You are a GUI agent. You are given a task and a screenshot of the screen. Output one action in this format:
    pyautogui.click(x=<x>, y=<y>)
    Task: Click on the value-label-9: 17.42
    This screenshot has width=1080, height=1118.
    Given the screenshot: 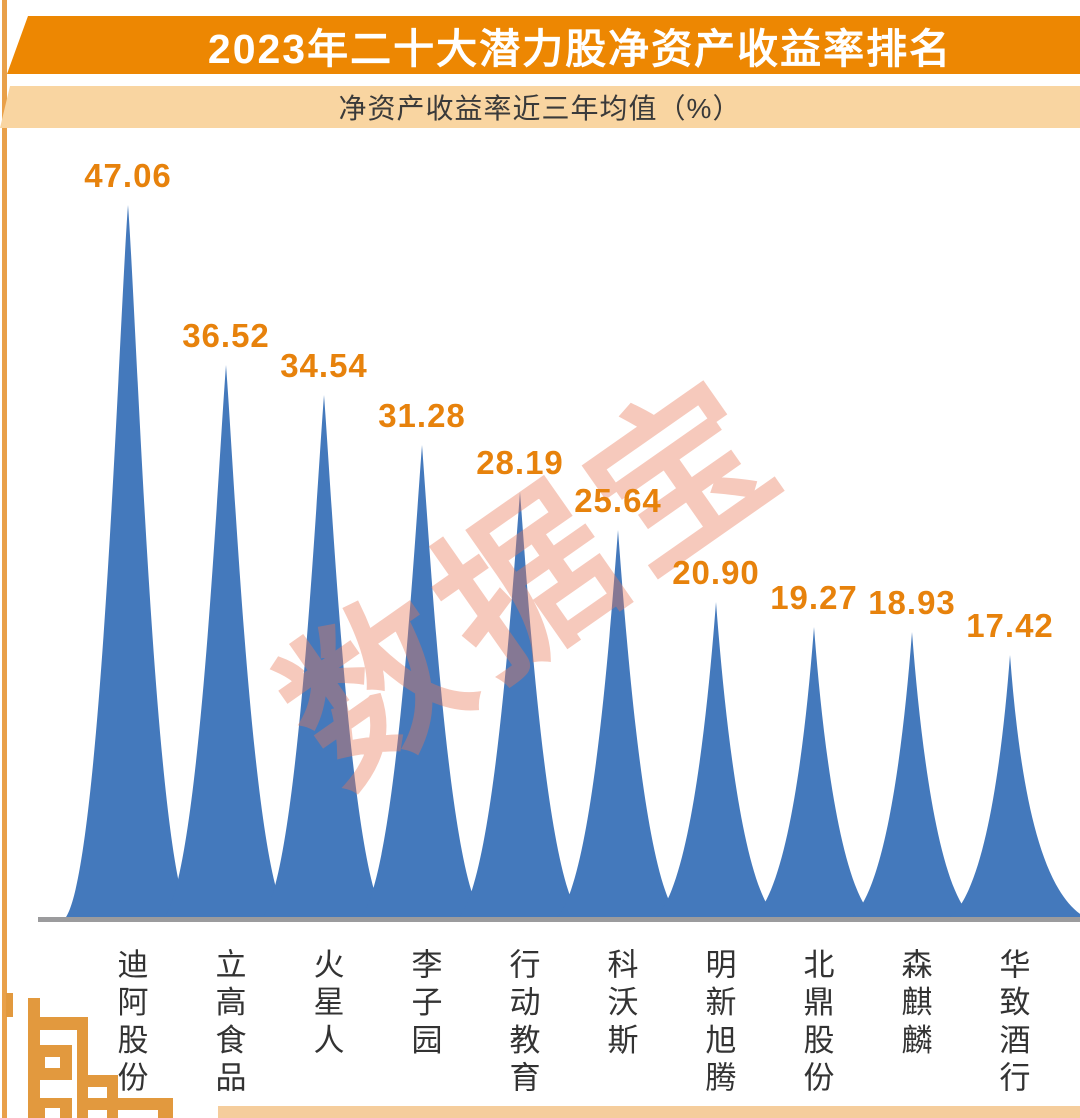 What is the action you would take?
    pyautogui.click(x=1010, y=625)
    